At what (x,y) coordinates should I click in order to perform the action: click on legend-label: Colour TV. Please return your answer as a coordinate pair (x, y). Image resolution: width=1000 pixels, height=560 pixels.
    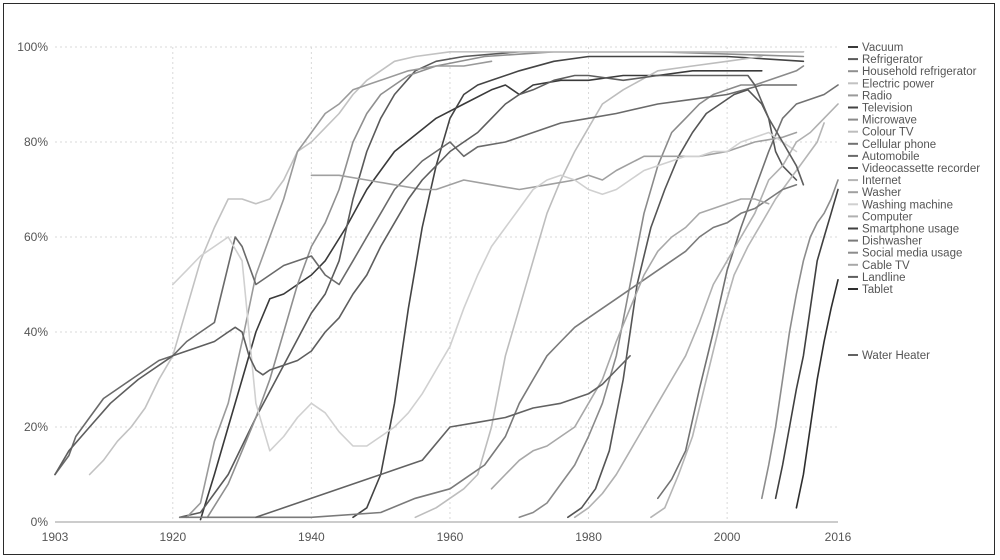
    Looking at the image, I should click on (888, 133).